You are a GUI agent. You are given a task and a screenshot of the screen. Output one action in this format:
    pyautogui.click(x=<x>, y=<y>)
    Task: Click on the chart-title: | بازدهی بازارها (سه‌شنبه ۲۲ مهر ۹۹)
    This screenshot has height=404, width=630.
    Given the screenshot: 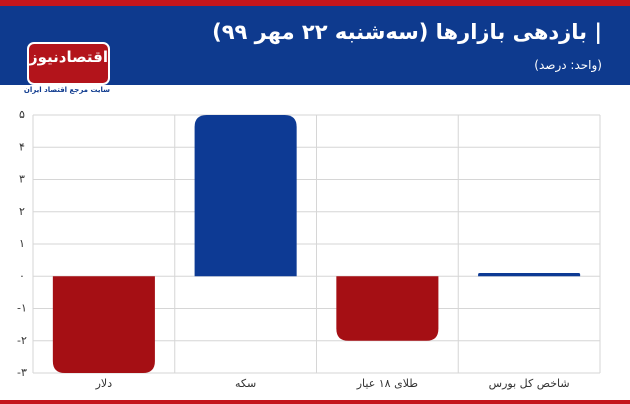 What is the action you would take?
    pyautogui.click(x=407, y=32)
    